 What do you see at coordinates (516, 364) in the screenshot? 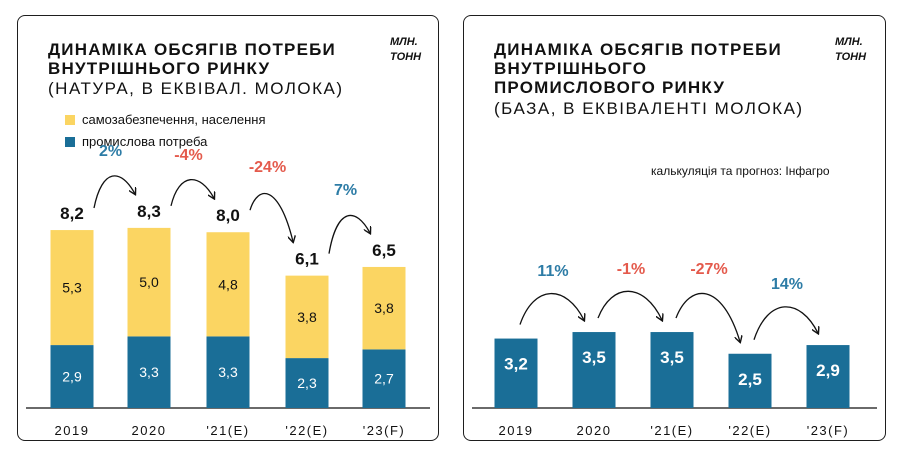
I see `value-label: 3,2` at bounding box center [516, 364].